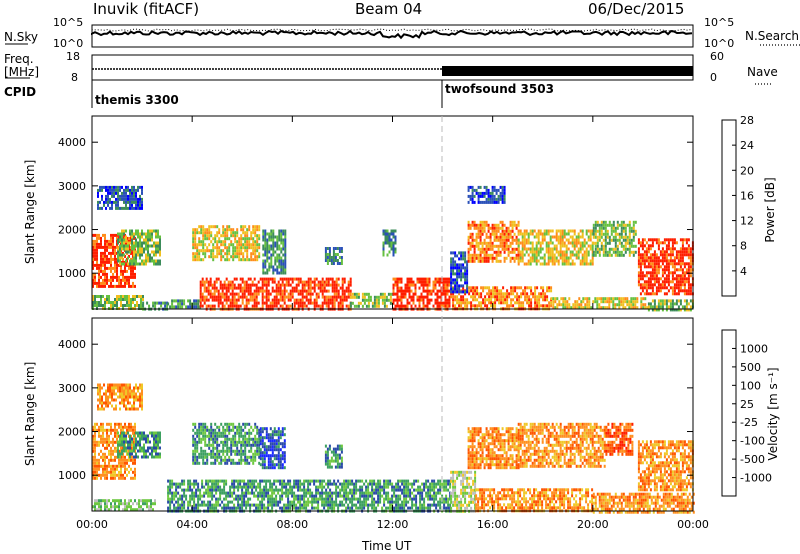 The width and height of the screenshot is (800, 554). I want to click on power-colorbar-label: Power [dB], so click(770, 210).